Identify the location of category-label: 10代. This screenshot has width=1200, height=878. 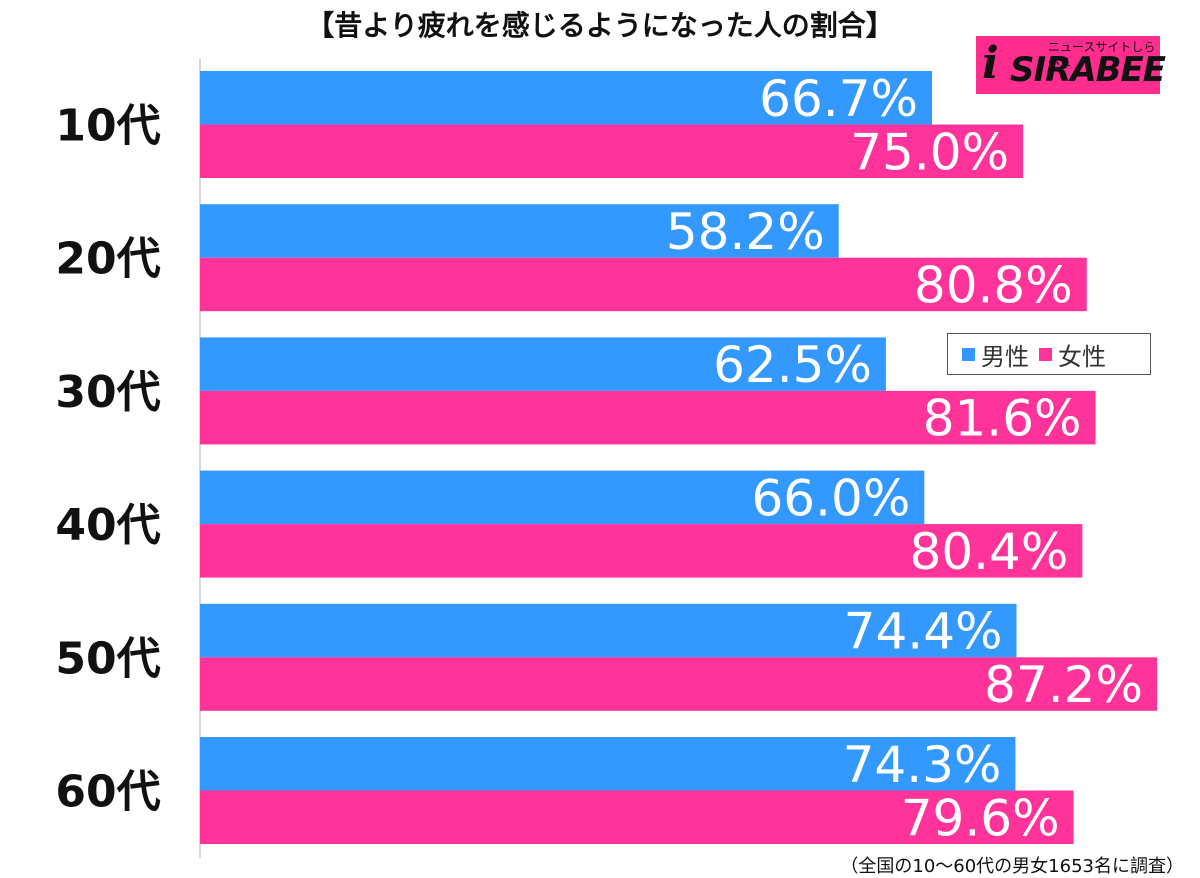
(107, 126).